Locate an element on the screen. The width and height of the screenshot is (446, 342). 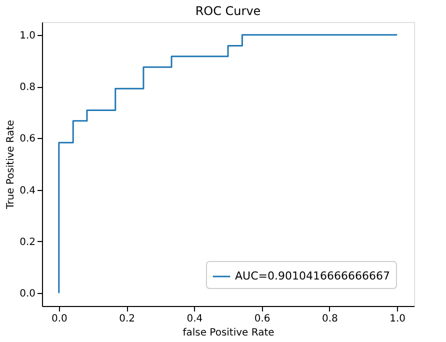
y-tick-label: 0.6 is located at coordinates (28, 139).